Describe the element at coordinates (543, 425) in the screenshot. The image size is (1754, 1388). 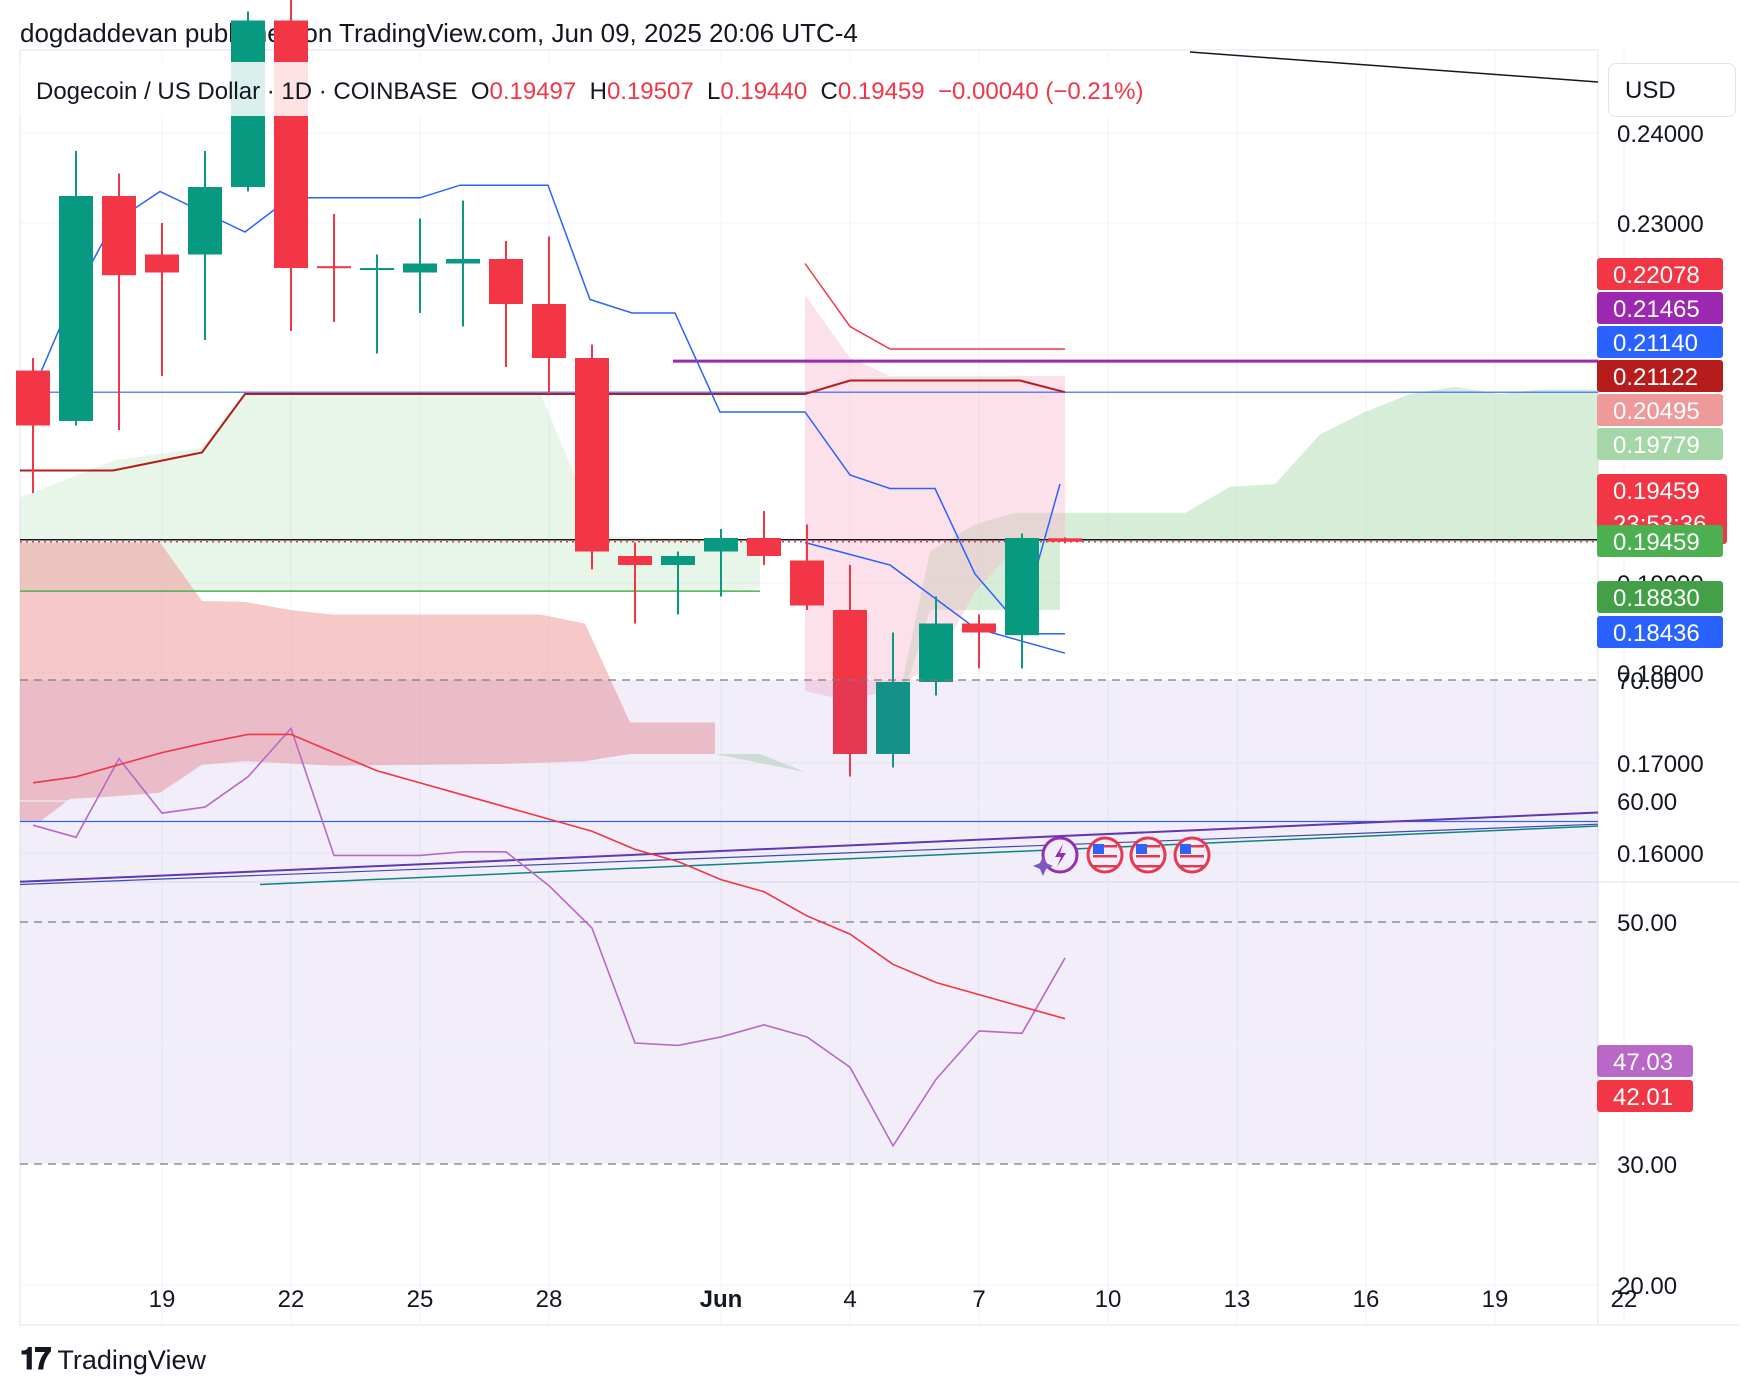
I see `kijun-line` at that location.